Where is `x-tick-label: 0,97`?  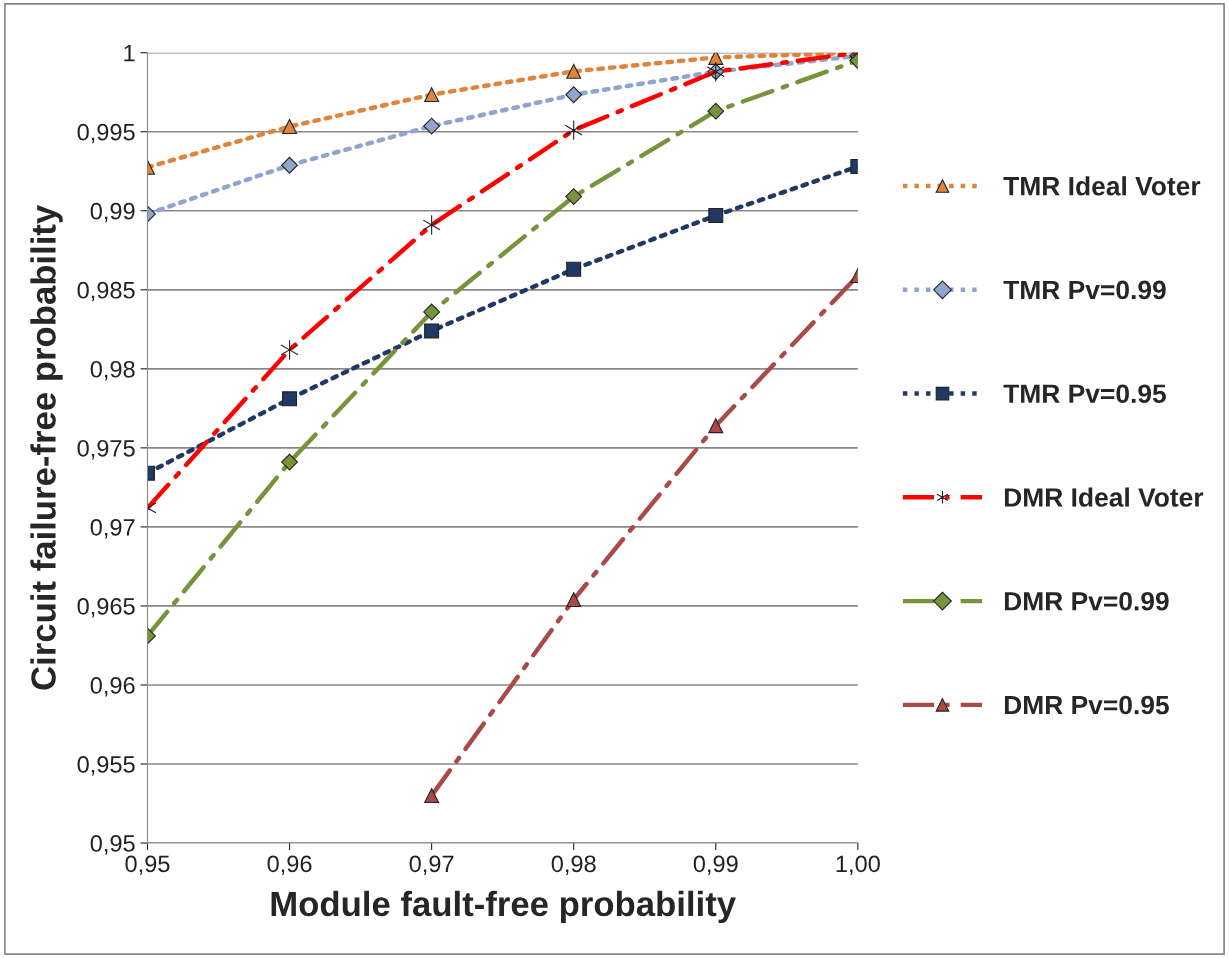
x-tick-label: 0,97 is located at coordinates (431, 865).